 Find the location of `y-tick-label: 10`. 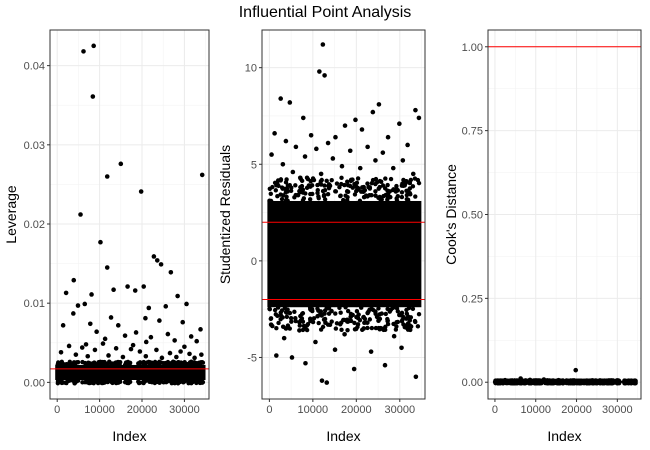

y-tick-label: 10 is located at coordinates (251, 69).